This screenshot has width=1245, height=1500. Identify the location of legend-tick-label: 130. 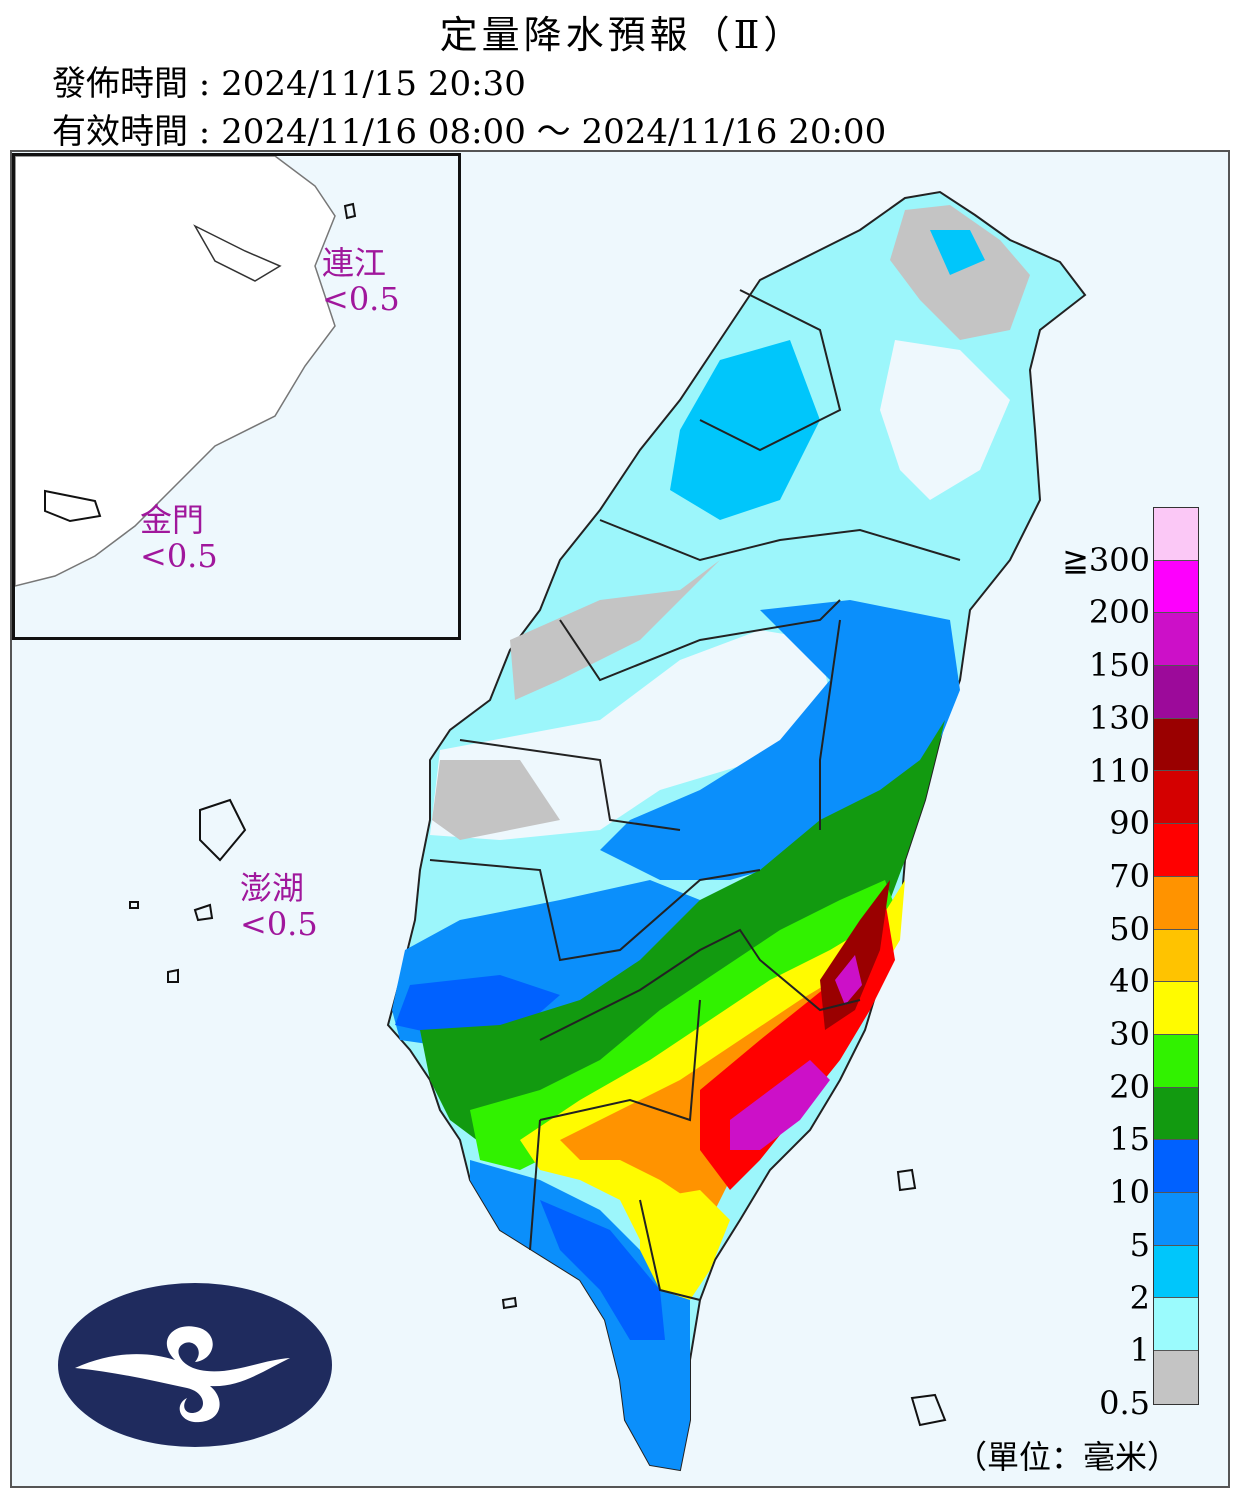
(1119, 717).